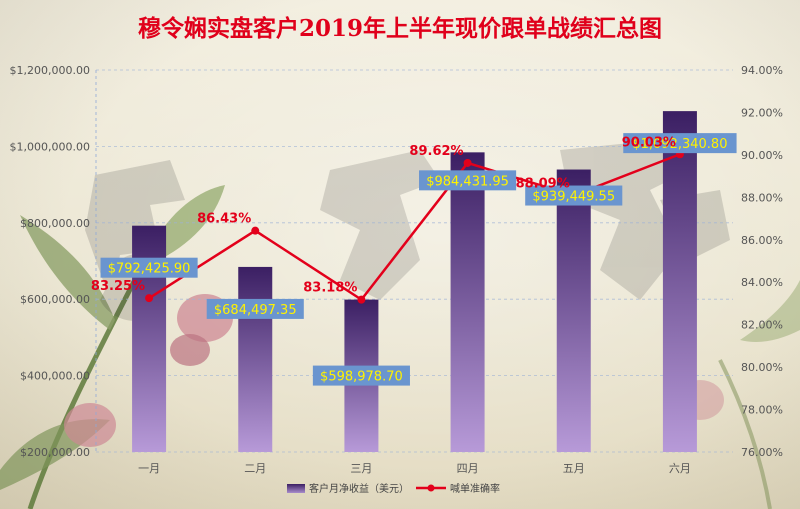 The image size is (800, 509). I want to click on legend-label-line: 喊单准确率, so click(475, 488).